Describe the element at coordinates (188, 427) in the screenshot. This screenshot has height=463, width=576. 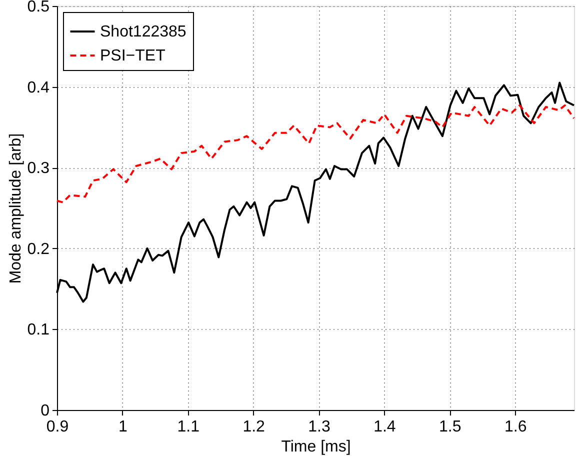
I see `x-tick-label: 1.1` at that location.